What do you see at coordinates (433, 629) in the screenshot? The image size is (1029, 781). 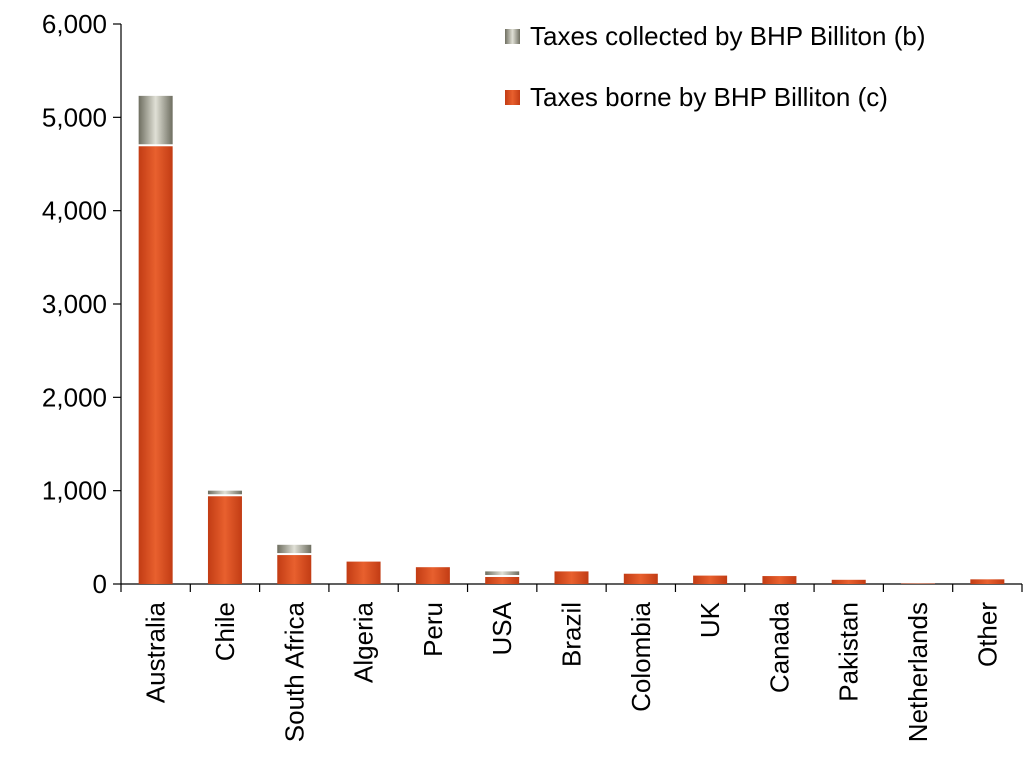 I see `category-label: Peru` at bounding box center [433, 629].